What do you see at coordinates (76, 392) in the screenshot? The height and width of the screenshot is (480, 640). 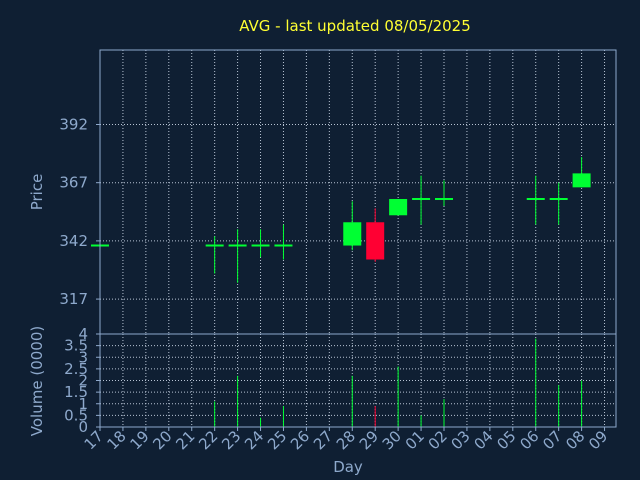 I see `volume-tick-label: 1.5` at bounding box center [76, 392].